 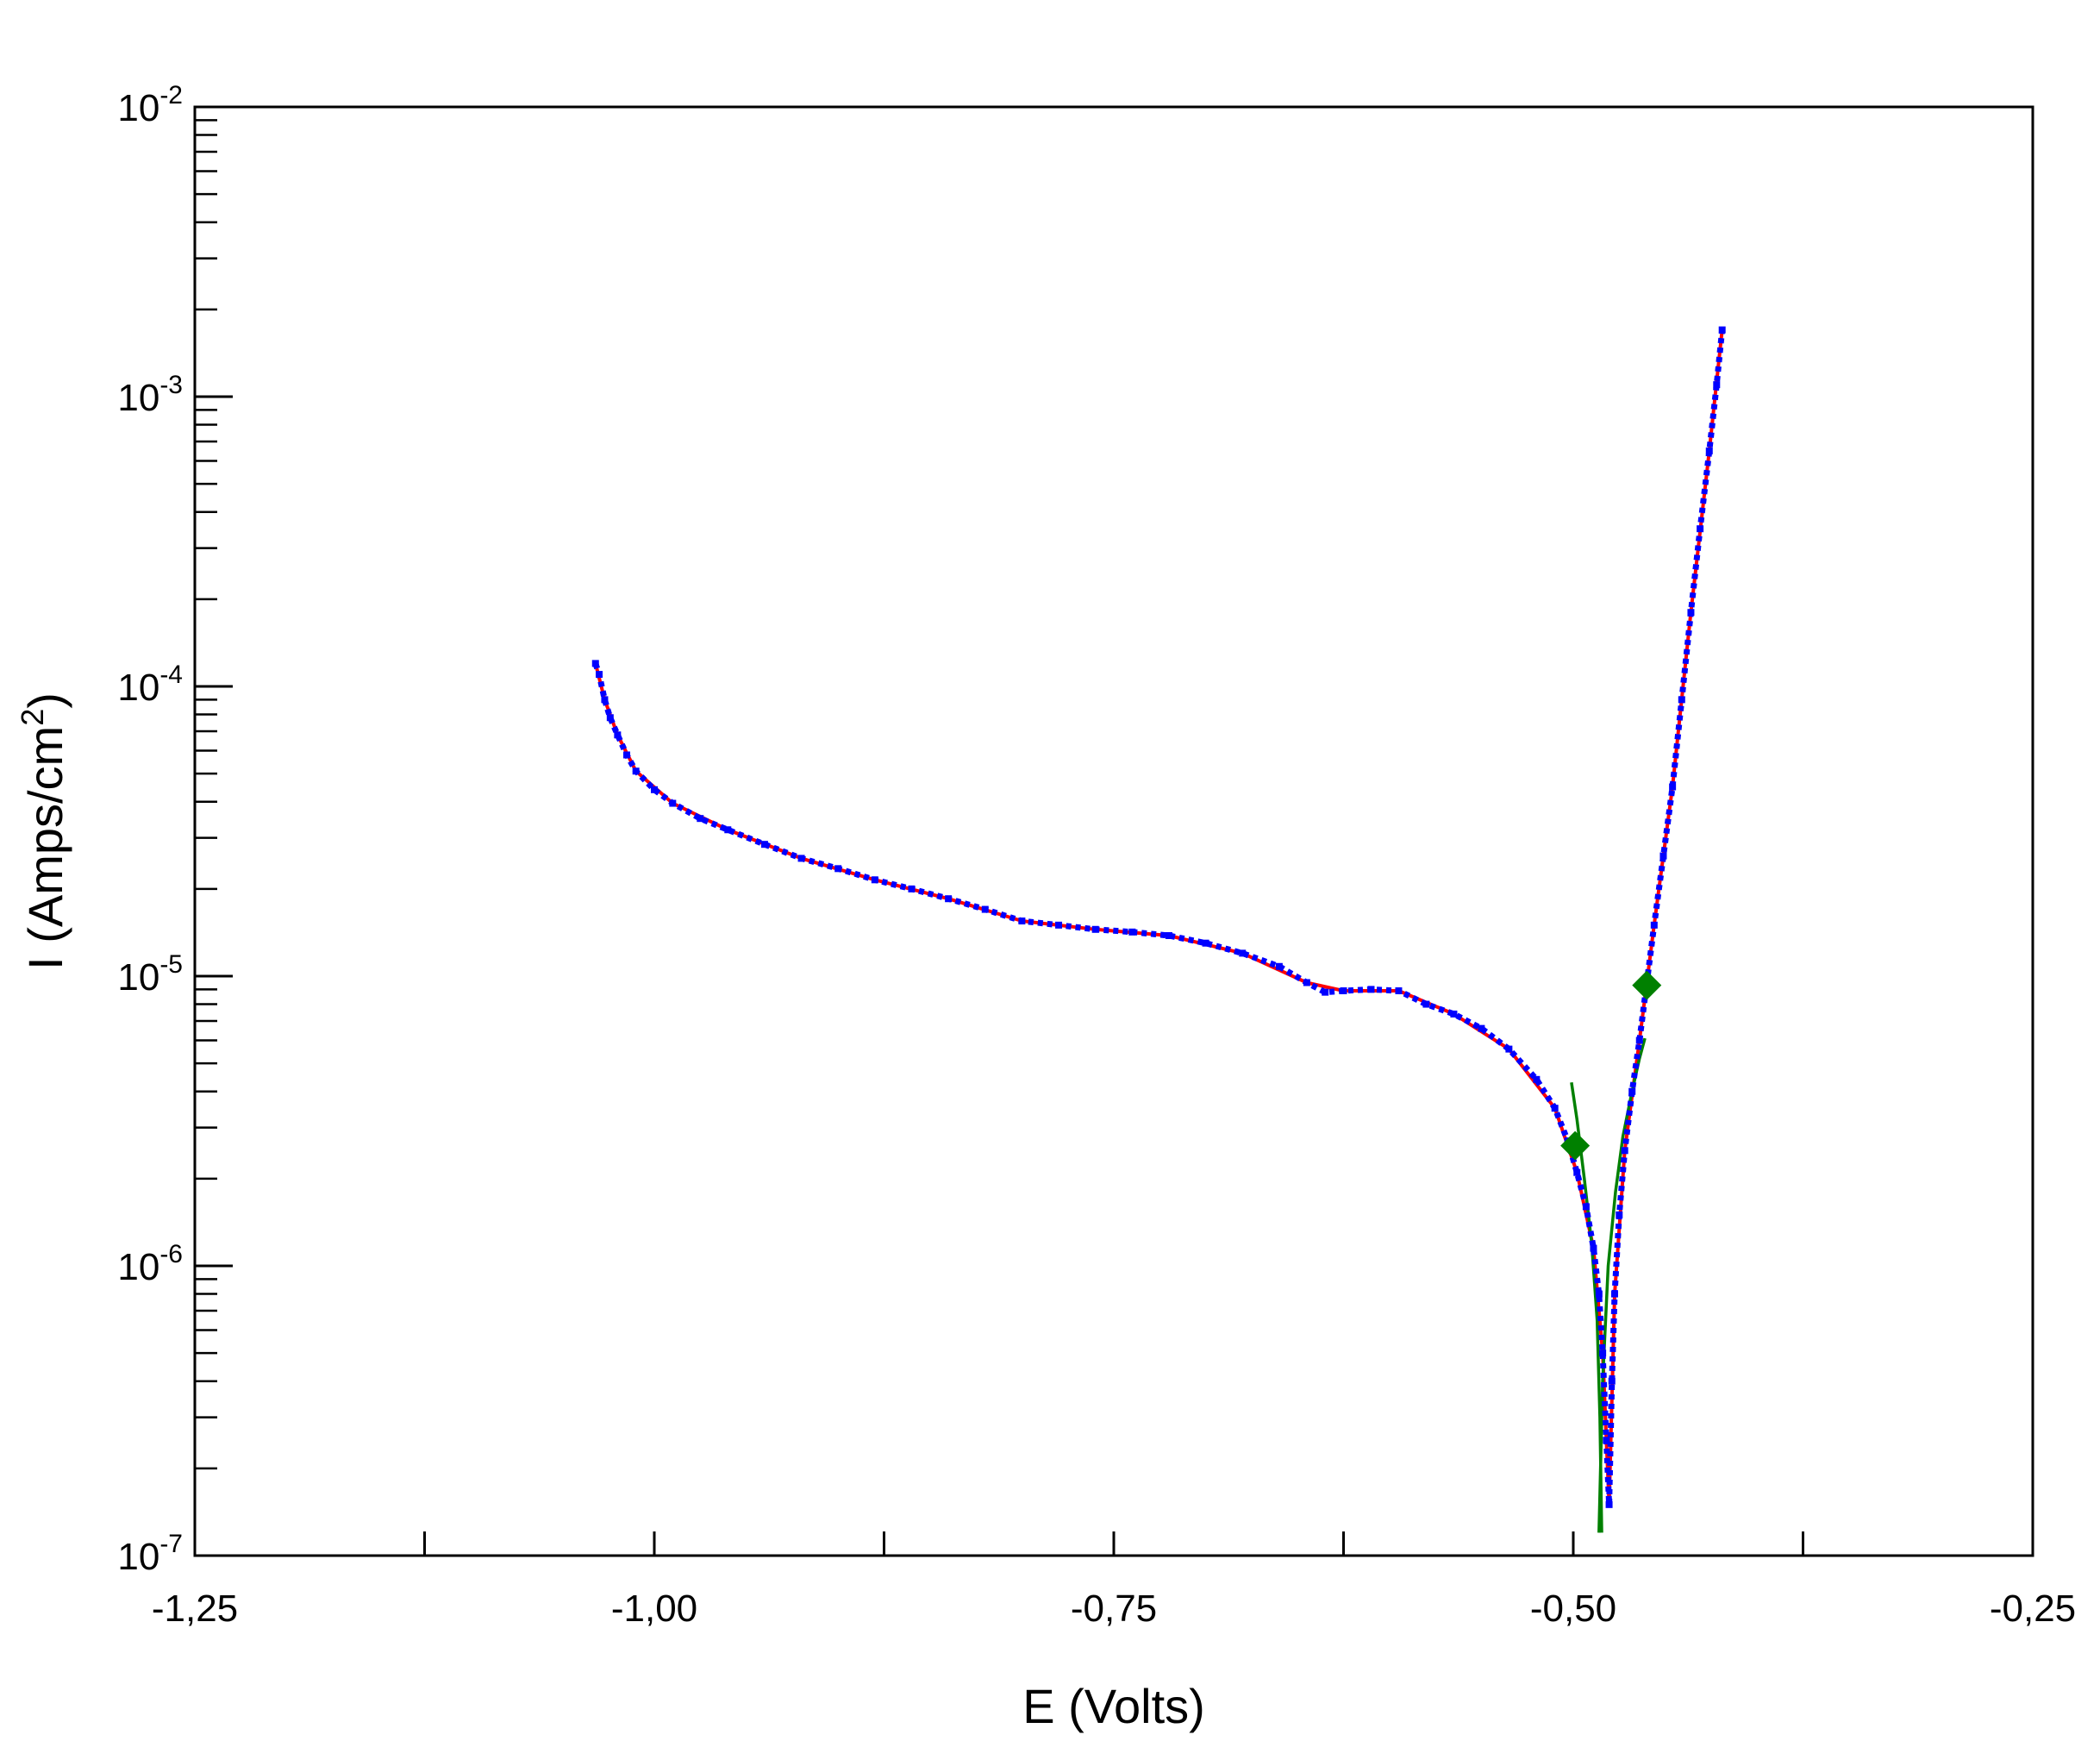 What do you see at coordinates (2033, 1609) in the screenshot?
I see `x-tick-label: -0,25` at bounding box center [2033, 1609].